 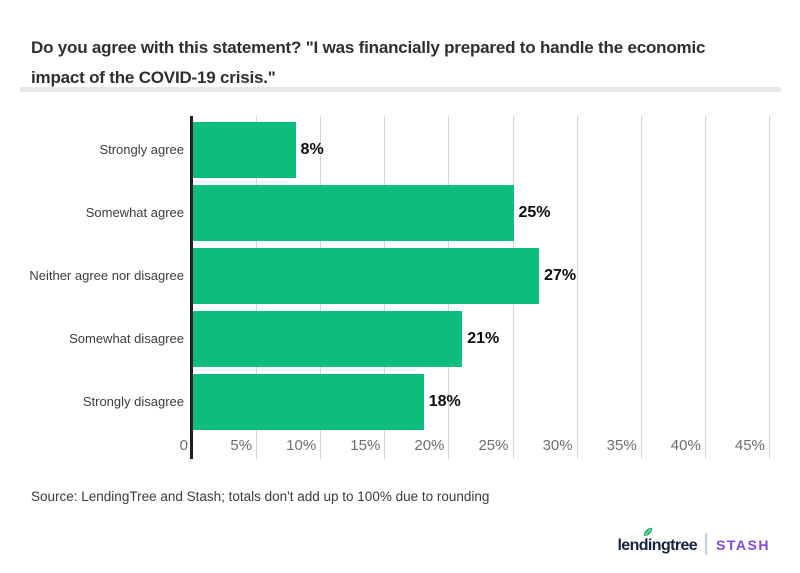 What do you see at coordinates (126, 338) in the screenshot?
I see `category-label: Somewhat disagree` at bounding box center [126, 338].